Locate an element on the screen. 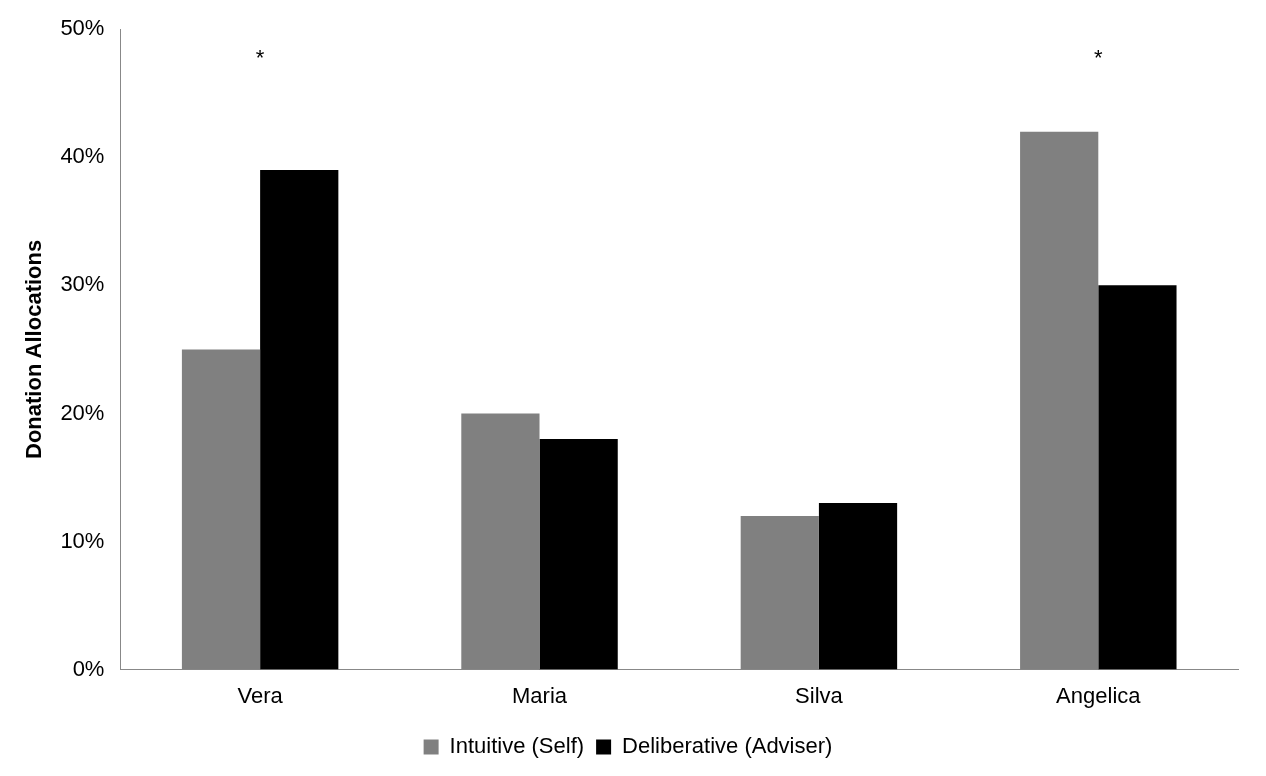 This screenshot has height=776, width=1266. x-tick-label: Vera is located at coordinates (260, 695).